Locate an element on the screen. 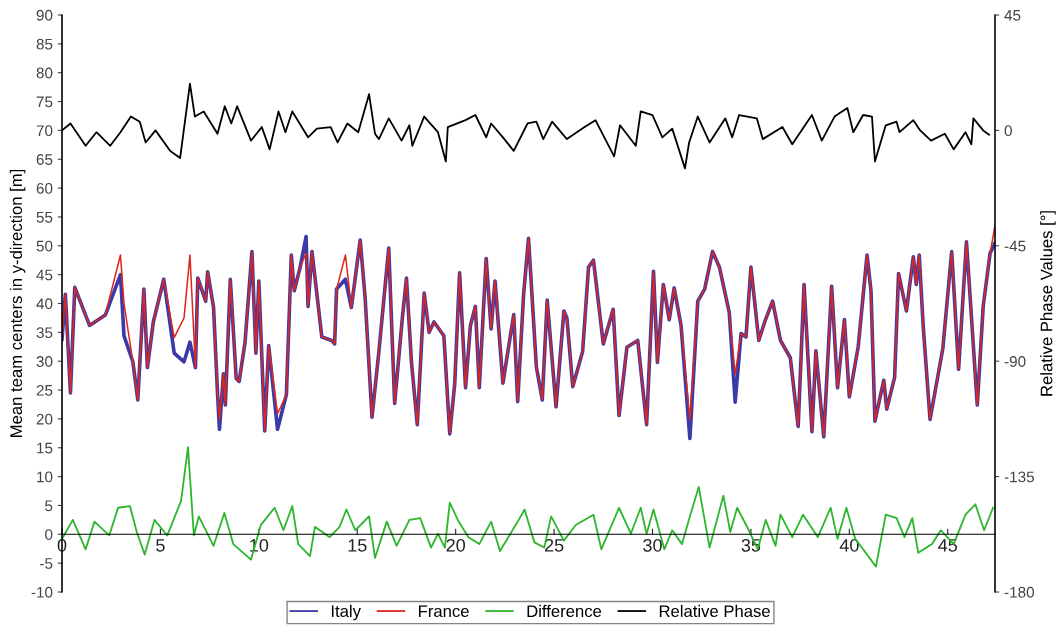 The width and height of the screenshot is (1061, 632). y-tick-label: 60 is located at coordinates (44, 188).